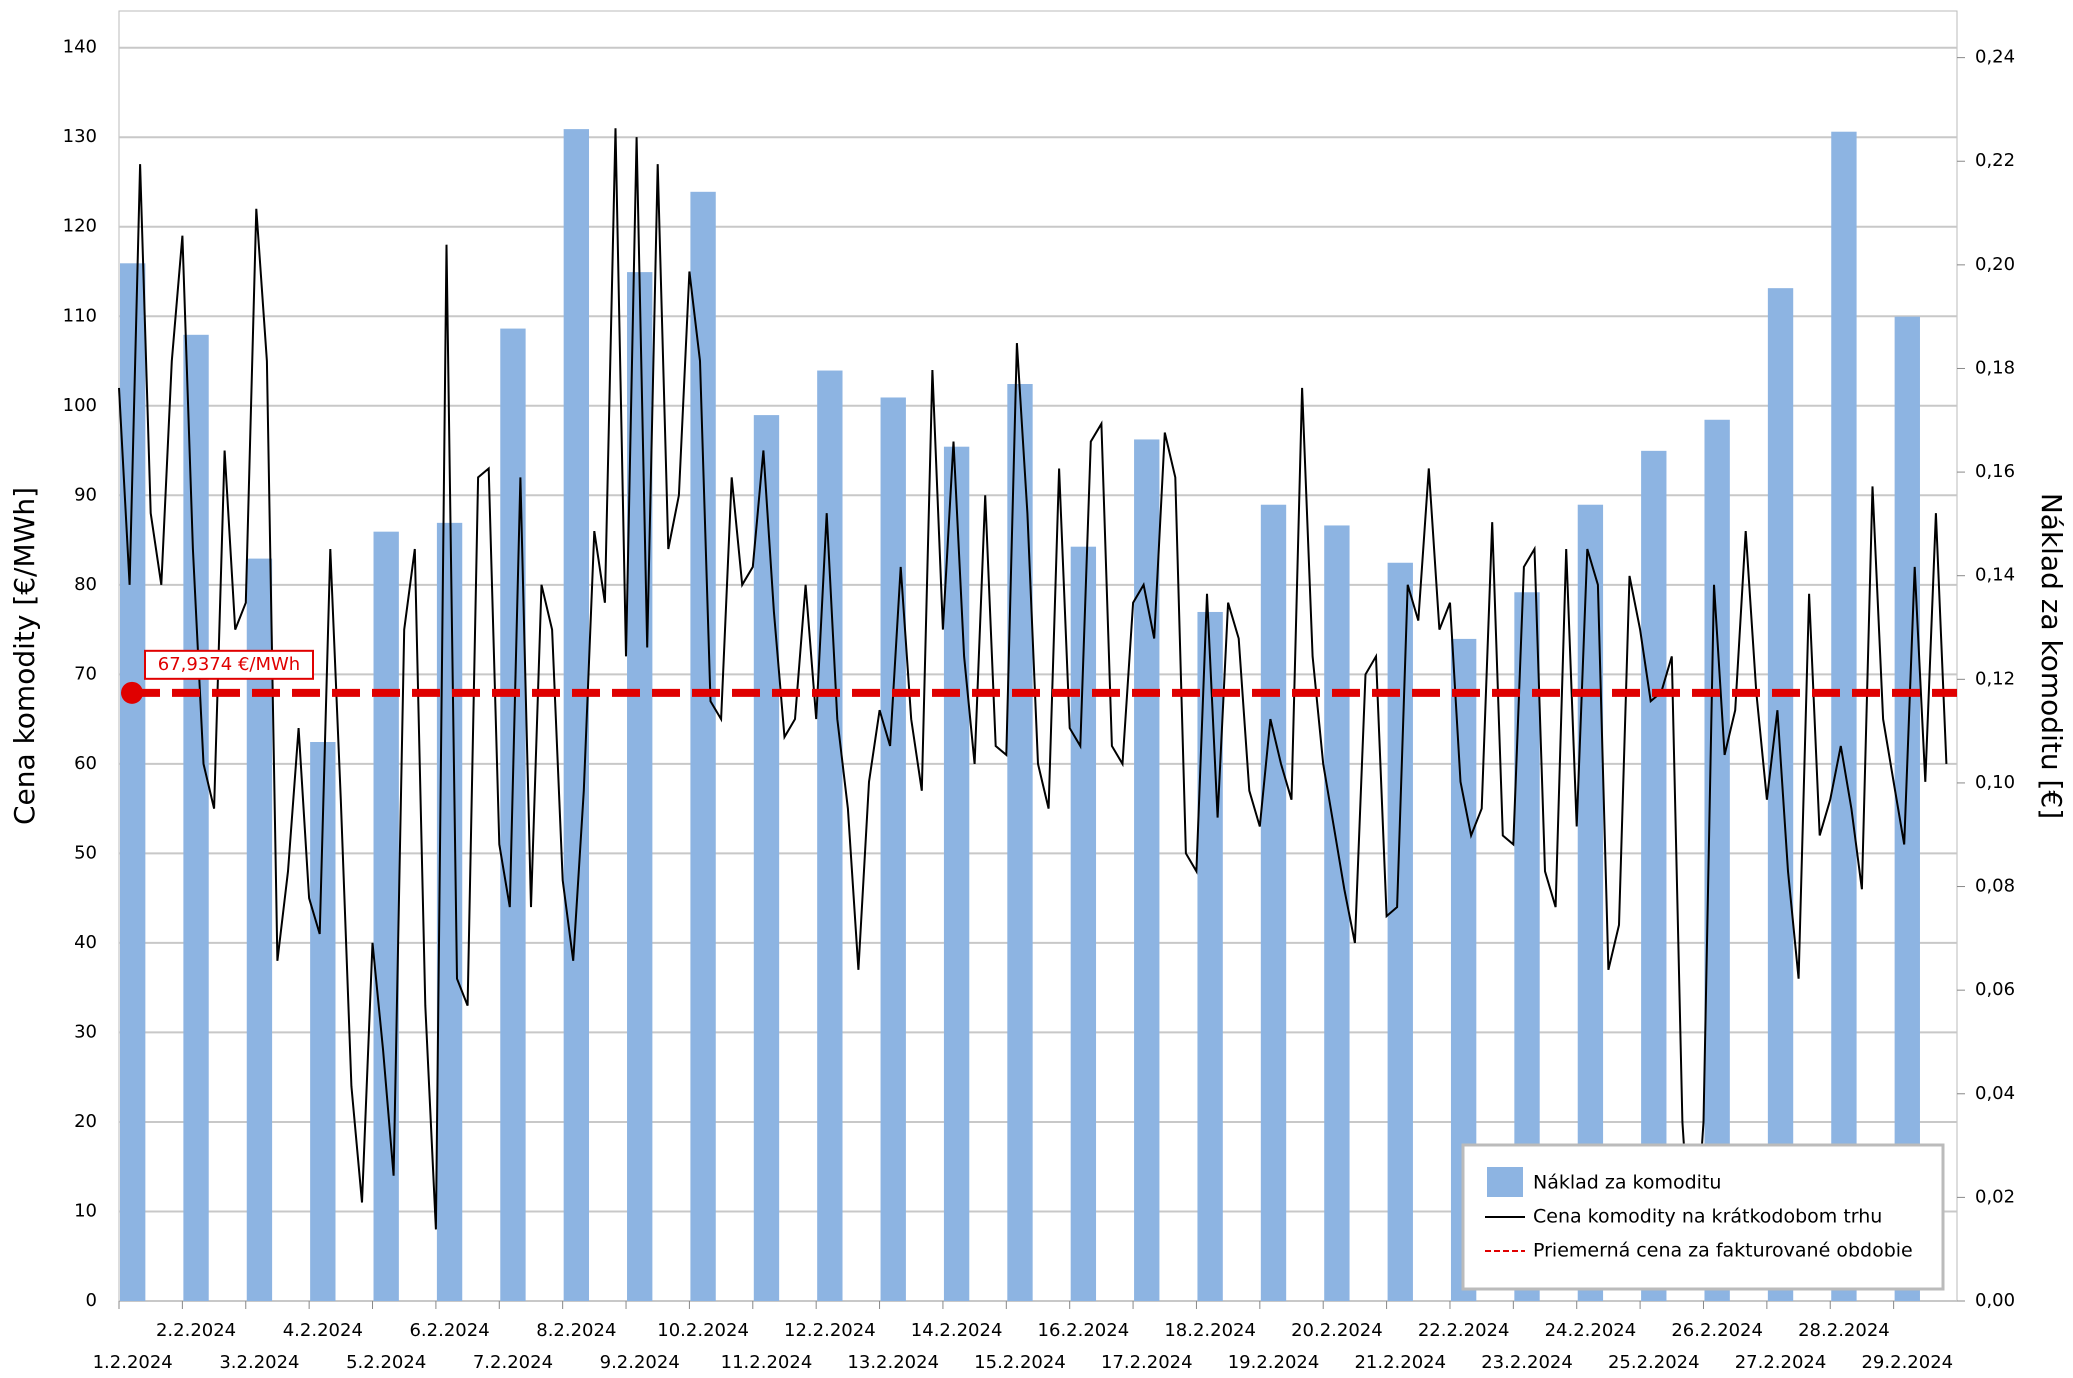 This screenshot has height=1378, width=2073. What do you see at coordinates (1995, 471) in the screenshot?
I see `y2-tick-label: 0,16` at bounding box center [1995, 471].